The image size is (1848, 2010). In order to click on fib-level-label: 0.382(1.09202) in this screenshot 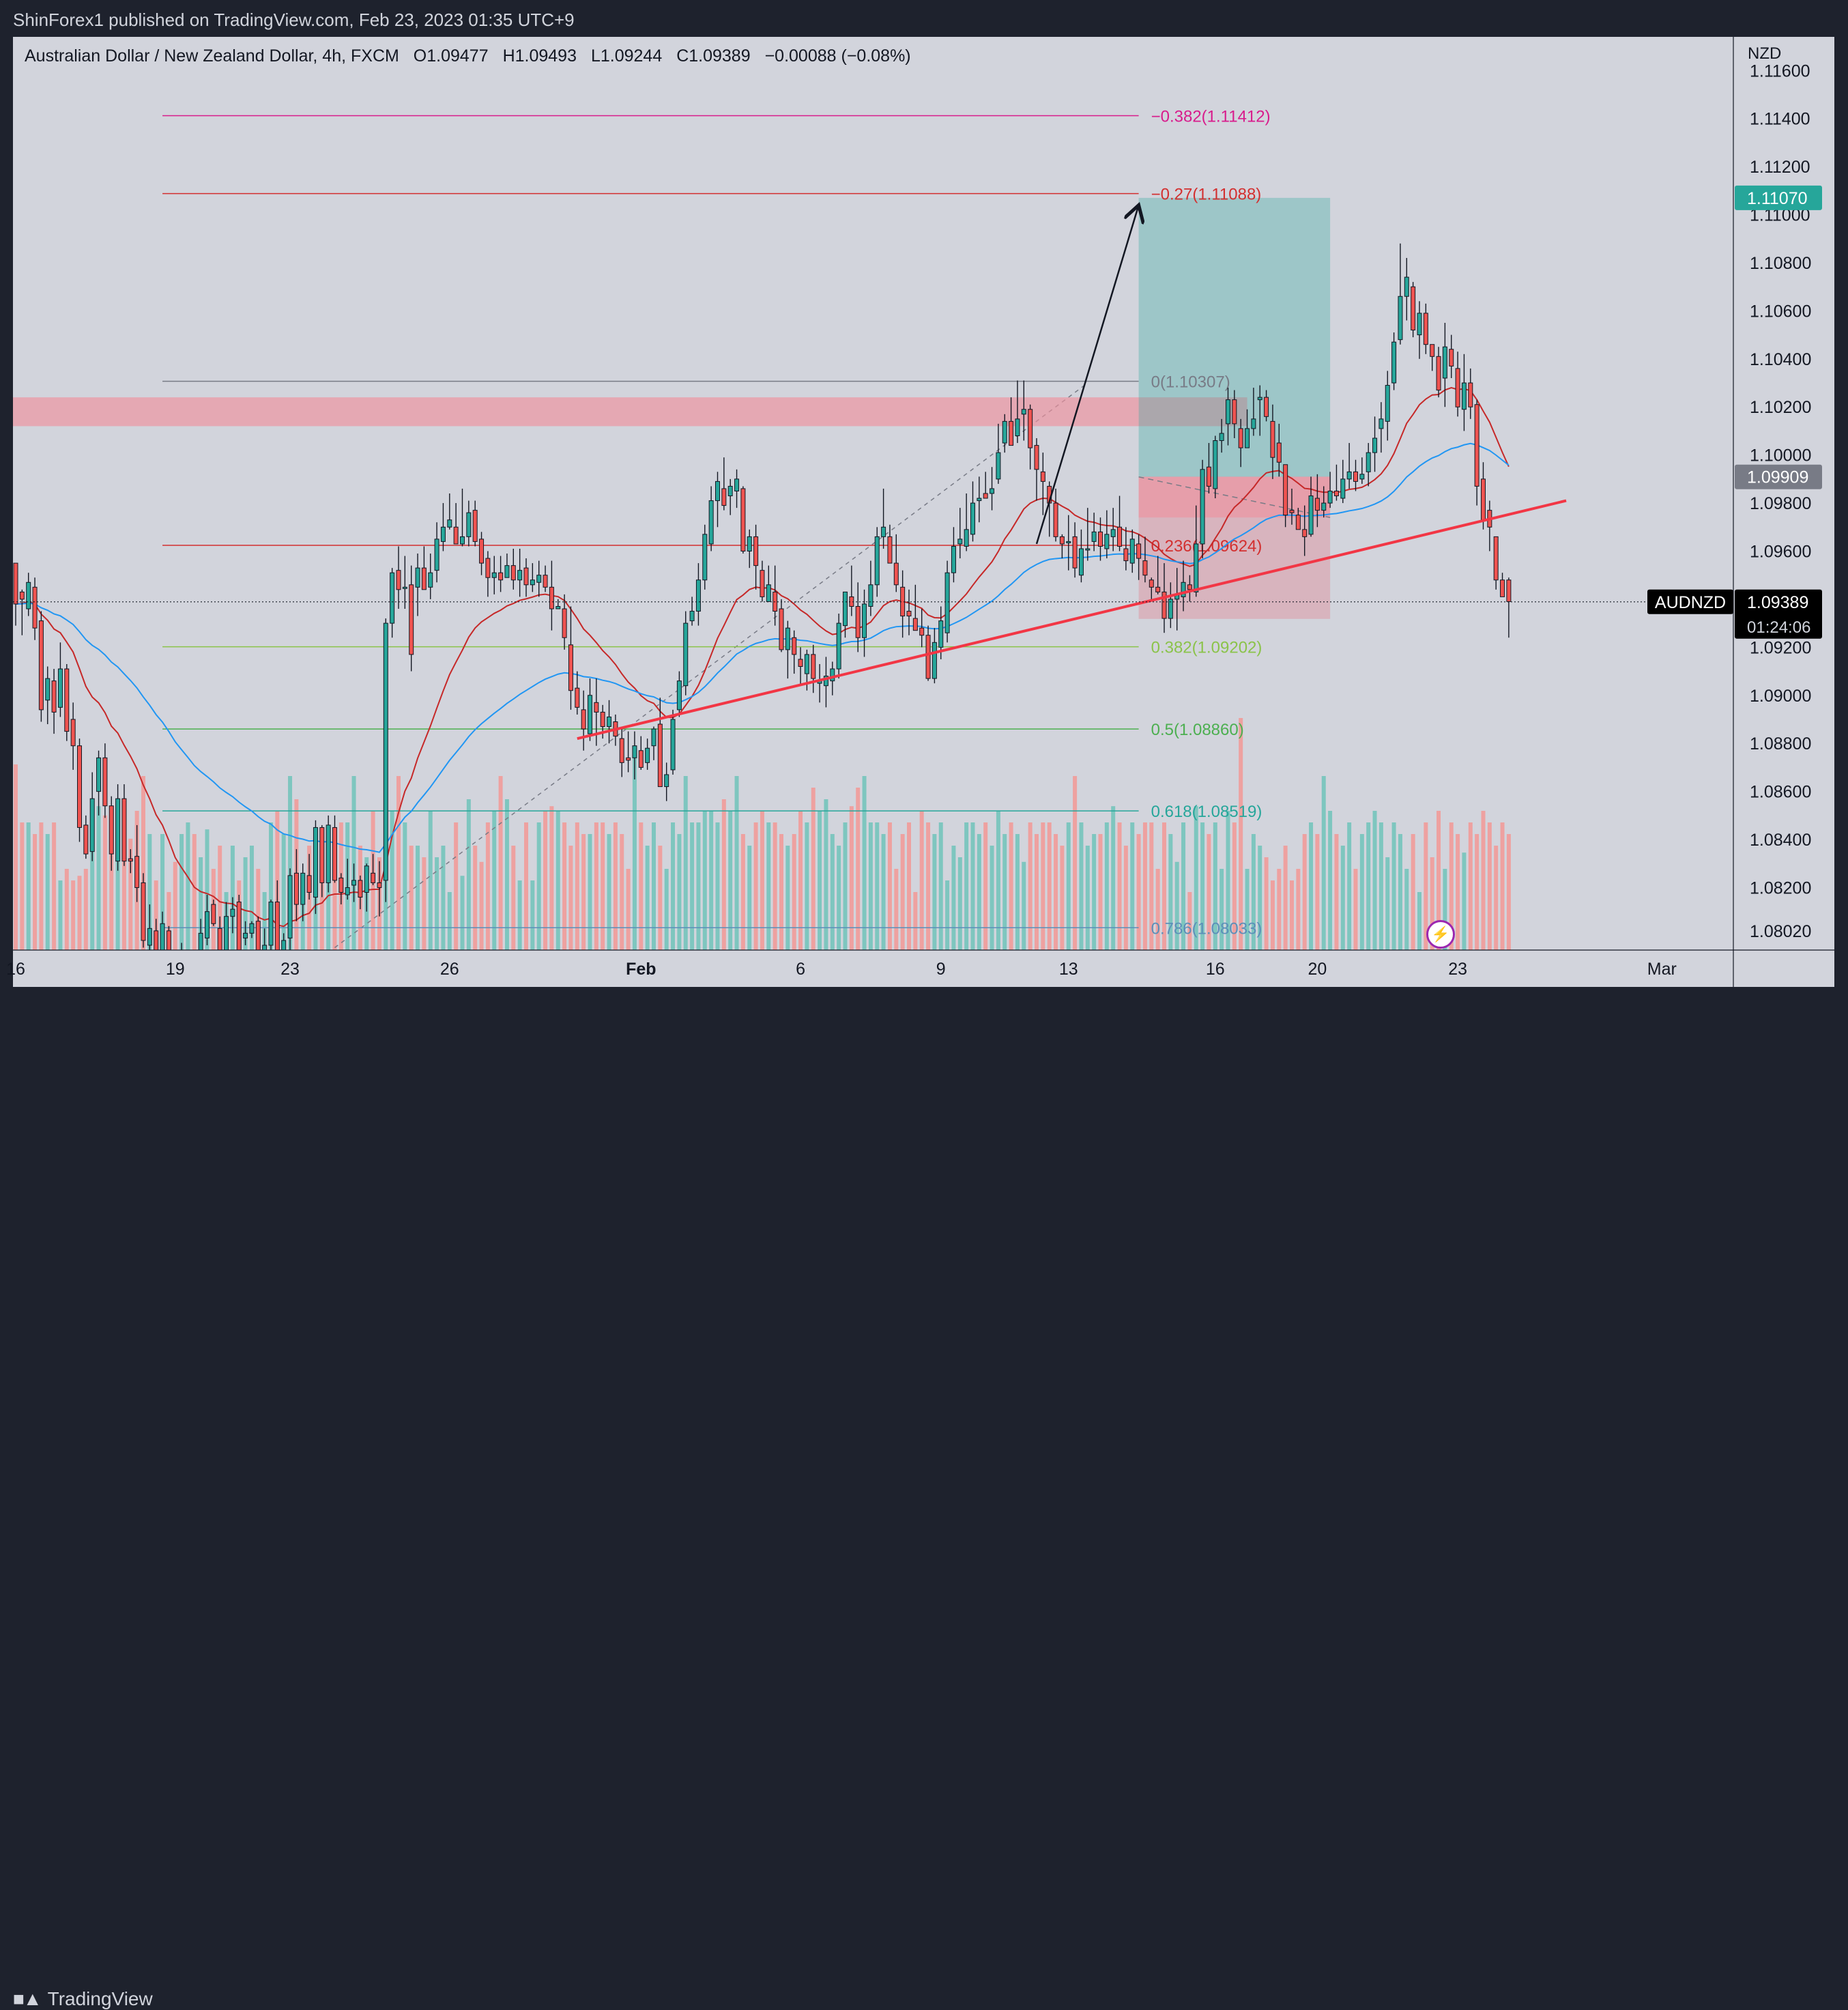, I will do `click(1206, 648)`.